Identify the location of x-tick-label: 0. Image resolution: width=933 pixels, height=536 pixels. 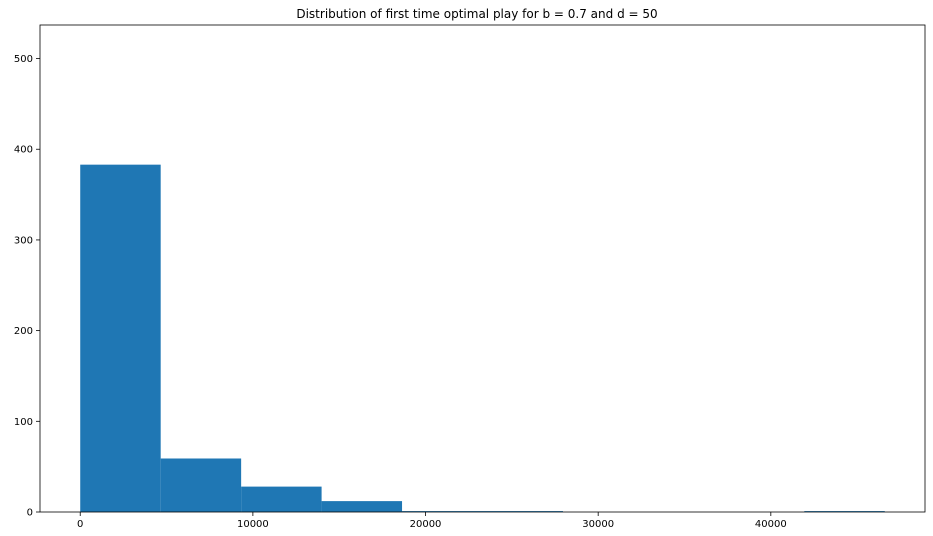
(80, 524).